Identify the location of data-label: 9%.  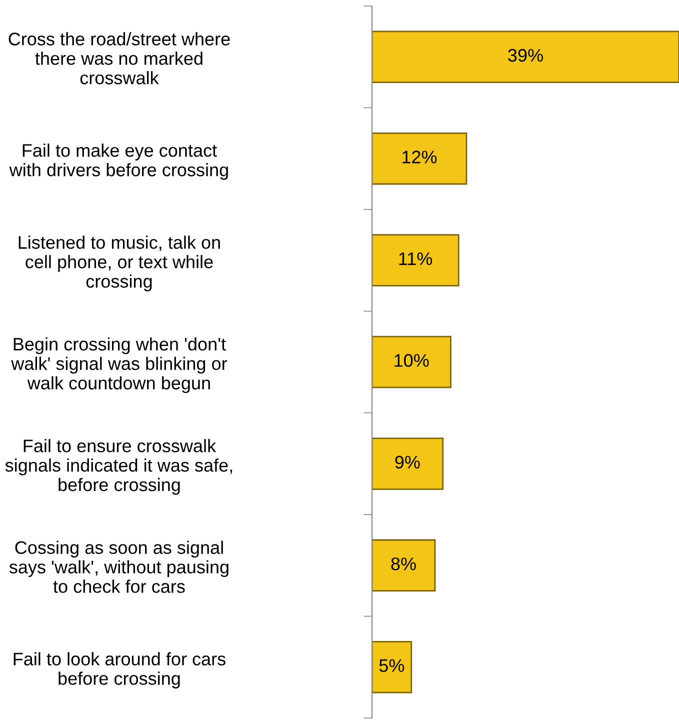
(407, 462).